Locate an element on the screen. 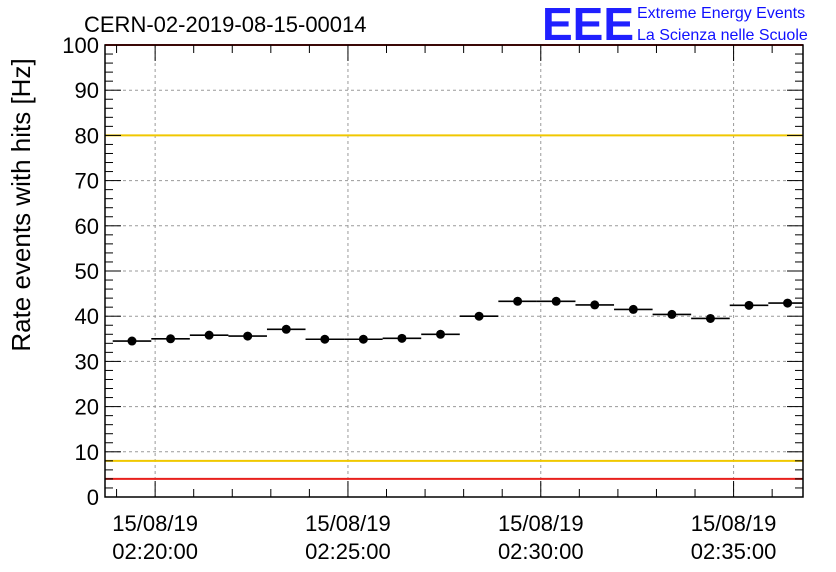  x-tick-time: 02:25:00 is located at coordinates (348, 551).